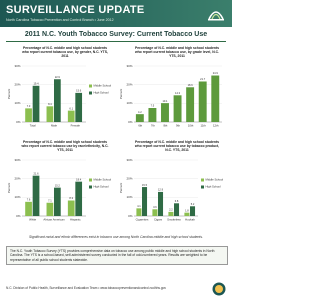 This screenshot has width=320, height=300. I want to click on value-label: 1.8, so click(187, 210).